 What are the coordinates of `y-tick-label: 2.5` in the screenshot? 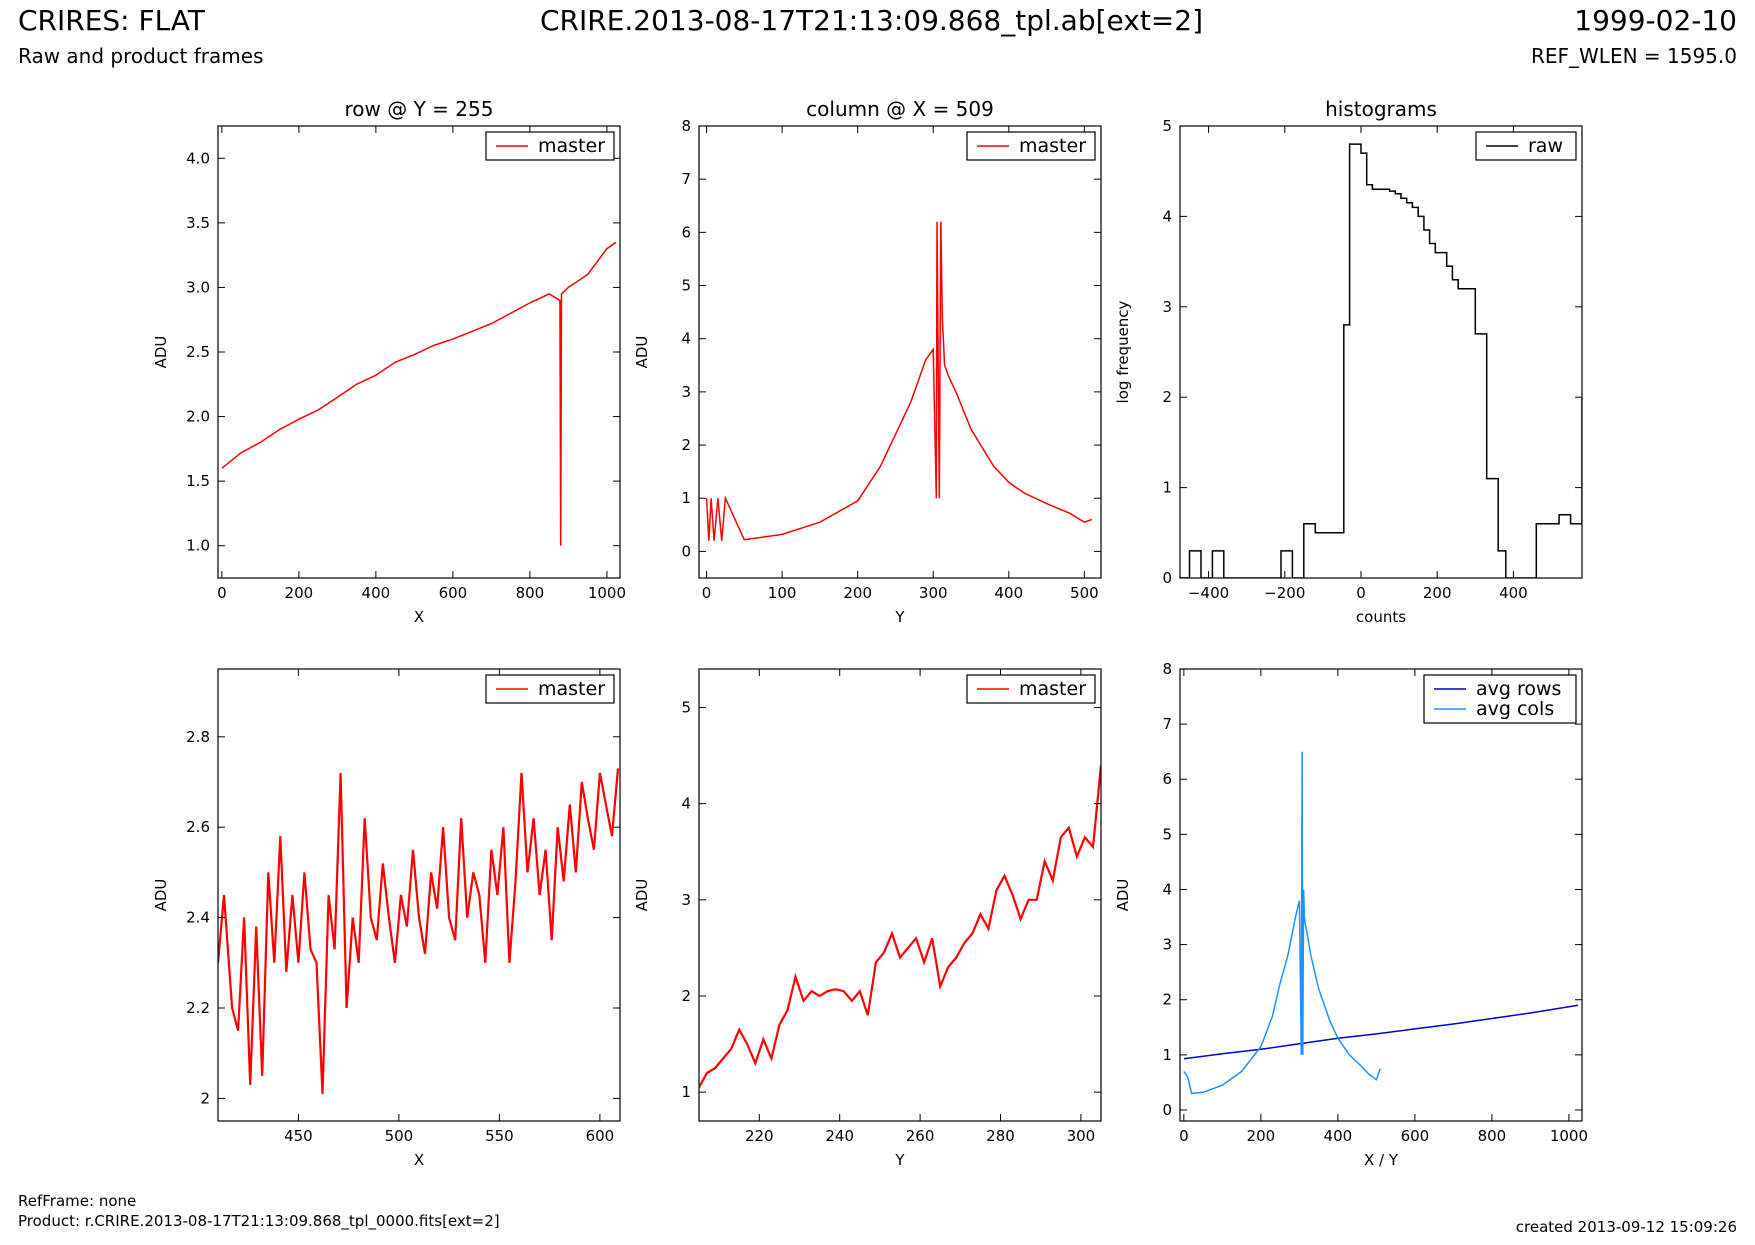 It's located at (198, 352).